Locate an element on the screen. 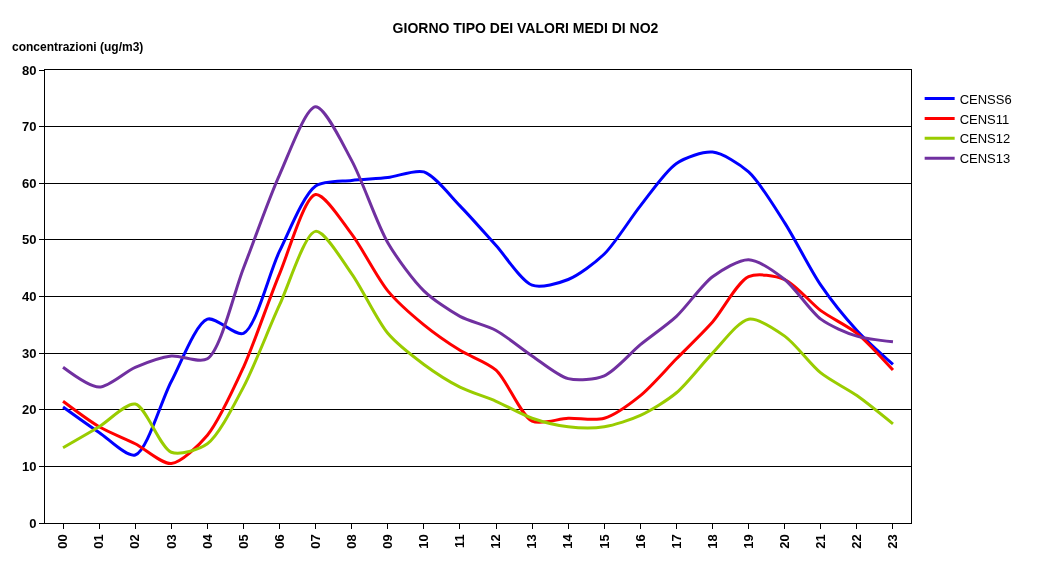 The height and width of the screenshot is (583, 1051). x-tick-label: 10 is located at coordinates (424, 541).